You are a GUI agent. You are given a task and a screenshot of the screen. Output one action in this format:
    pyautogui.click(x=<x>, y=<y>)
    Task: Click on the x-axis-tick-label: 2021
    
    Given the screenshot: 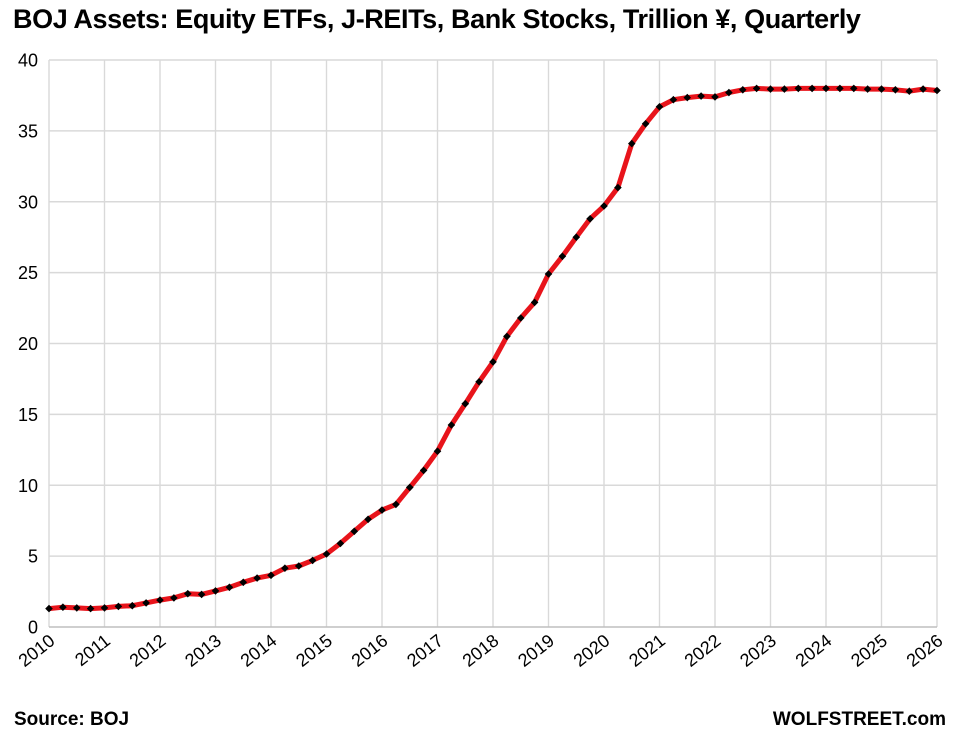 What is the action you would take?
    pyautogui.click(x=647, y=650)
    